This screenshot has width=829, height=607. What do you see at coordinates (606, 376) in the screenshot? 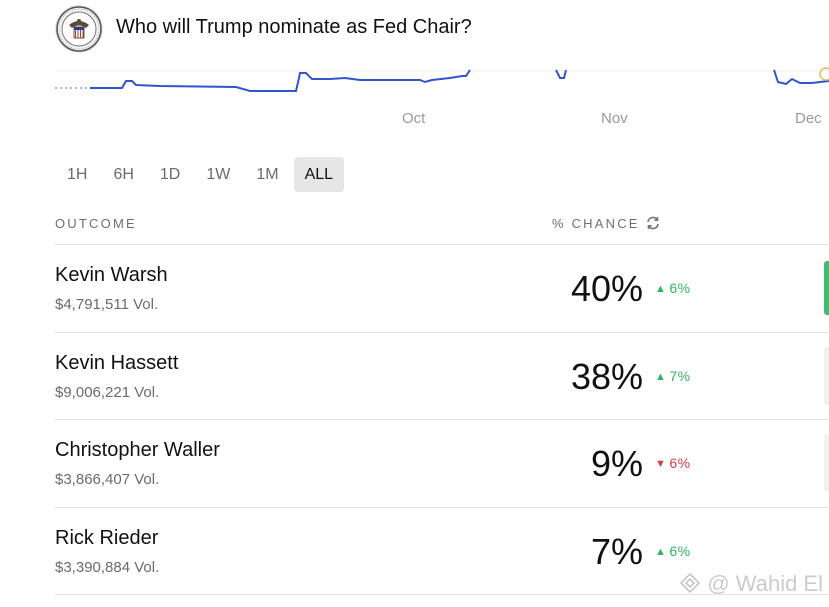
I see `outcome-chance: 38%` at bounding box center [606, 376].